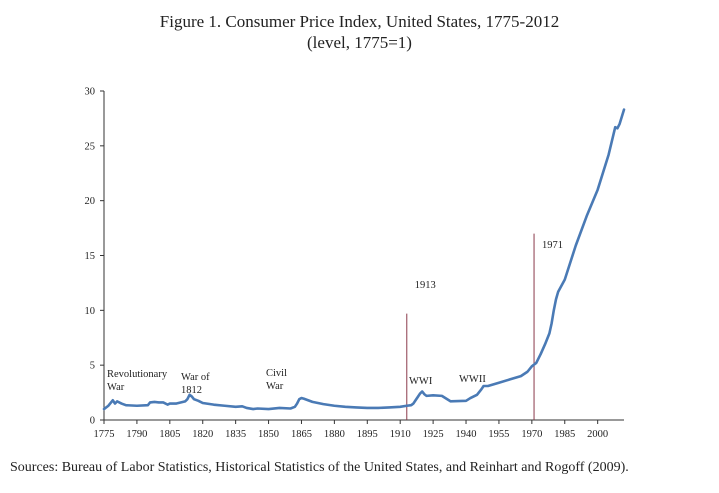 Image resolution: width=719 pixels, height=493 pixels. I want to click on x-tick-label: 1910, so click(400, 434).